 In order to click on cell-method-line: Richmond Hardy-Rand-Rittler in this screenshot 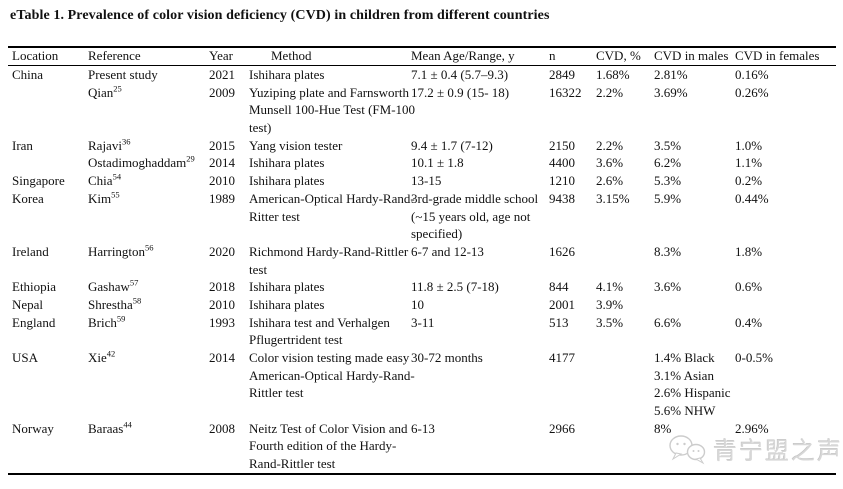, I will do `click(329, 251)`.